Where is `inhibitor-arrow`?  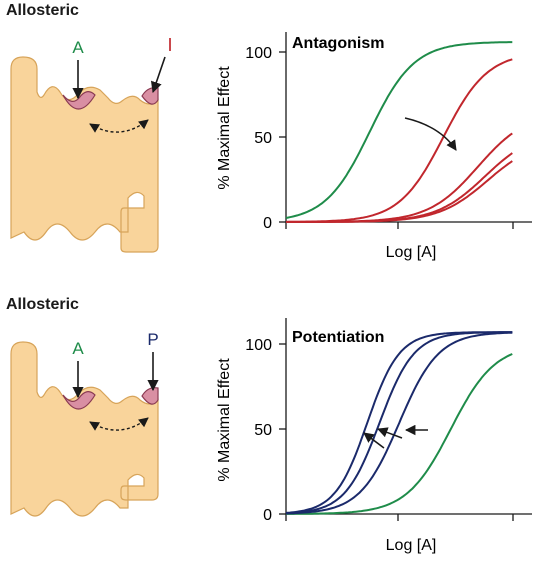 inhibitor-arrow is located at coordinates (158, 75).